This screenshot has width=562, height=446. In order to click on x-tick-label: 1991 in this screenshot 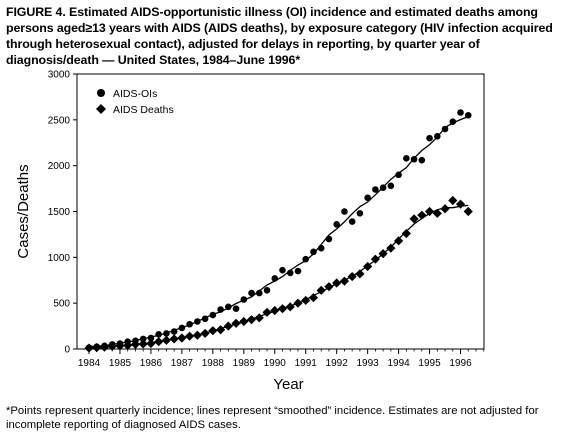, I will do `click(306, 363)`.